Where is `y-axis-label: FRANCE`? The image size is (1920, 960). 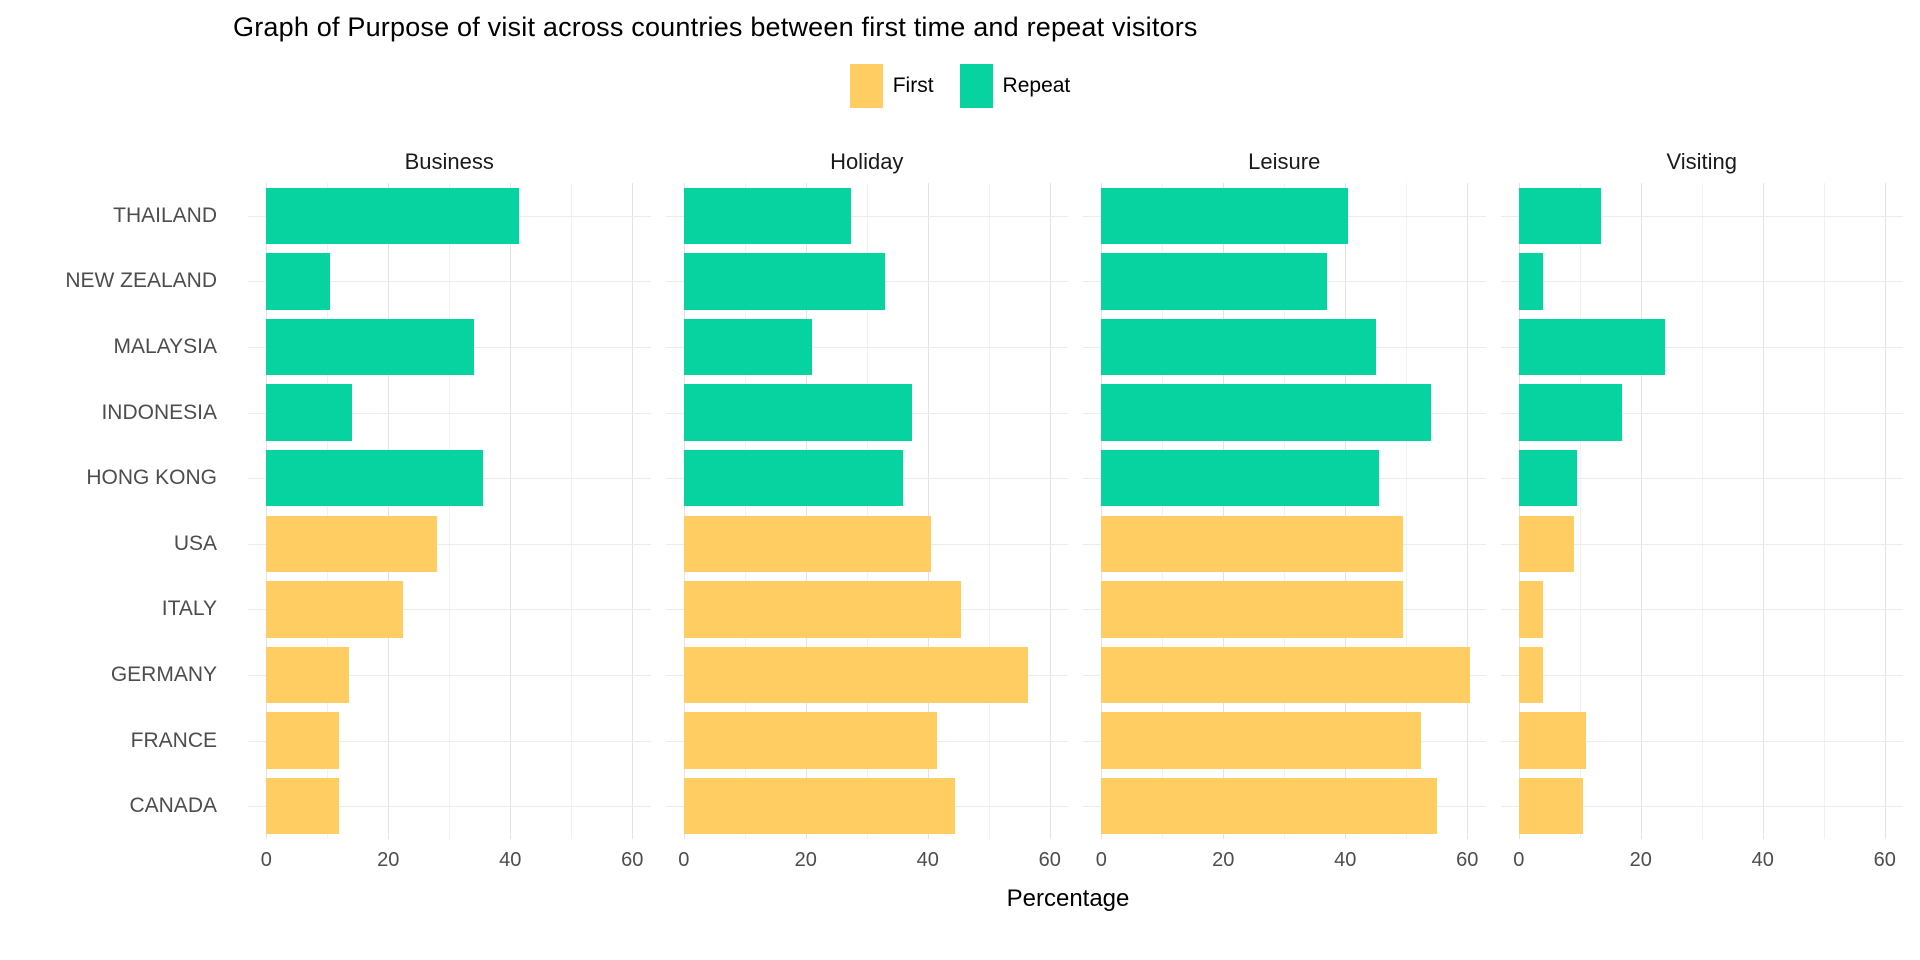 y-axis-label: FRANCE is located at coordinates (173, 740).